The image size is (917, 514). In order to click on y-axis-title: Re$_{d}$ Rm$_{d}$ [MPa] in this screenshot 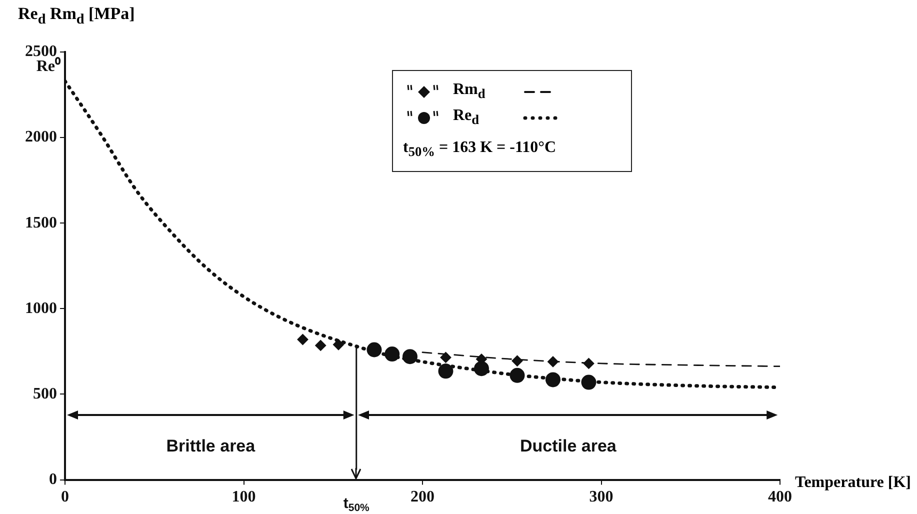, I will do `click(76, 16)`.